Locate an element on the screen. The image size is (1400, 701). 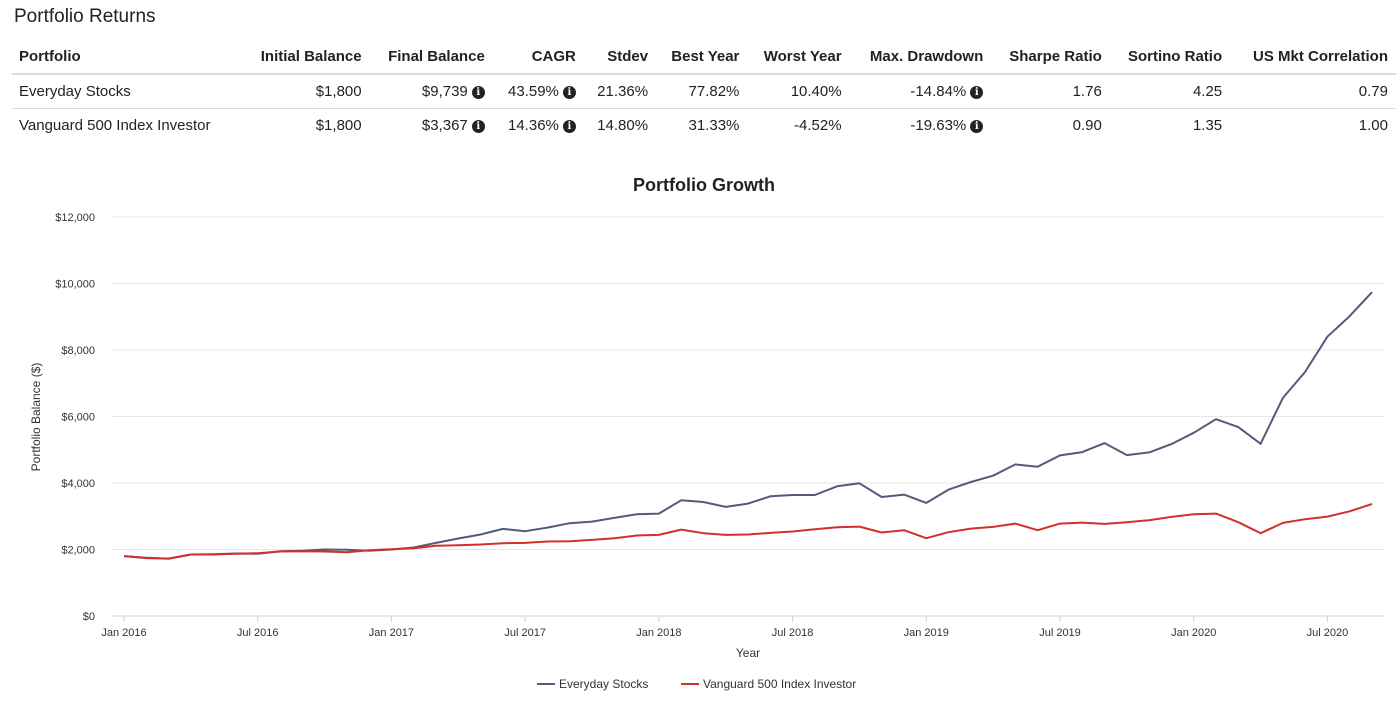
x-tick-label: Jan 2018 is located at coordinates (658, 633).